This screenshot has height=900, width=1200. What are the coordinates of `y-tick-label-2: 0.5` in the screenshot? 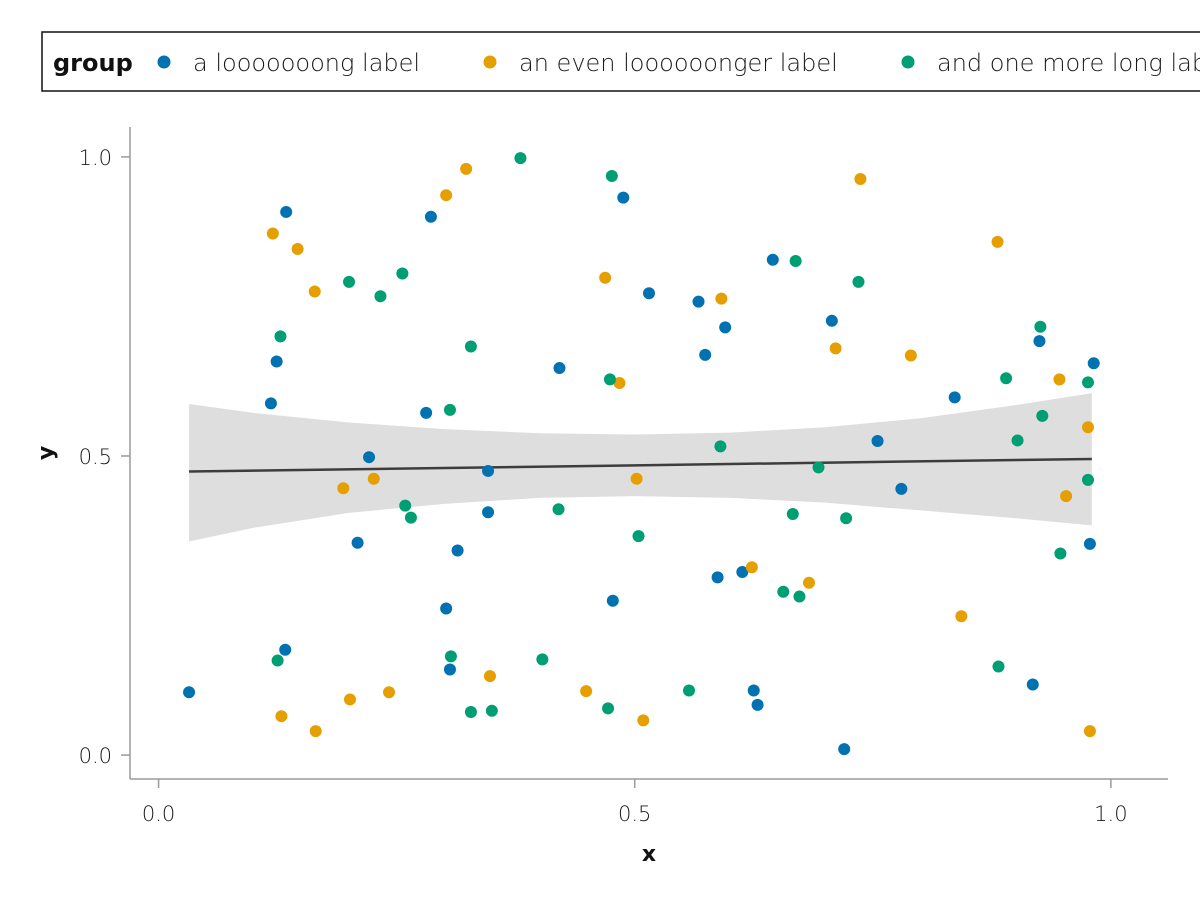 It's located at (95, 457).